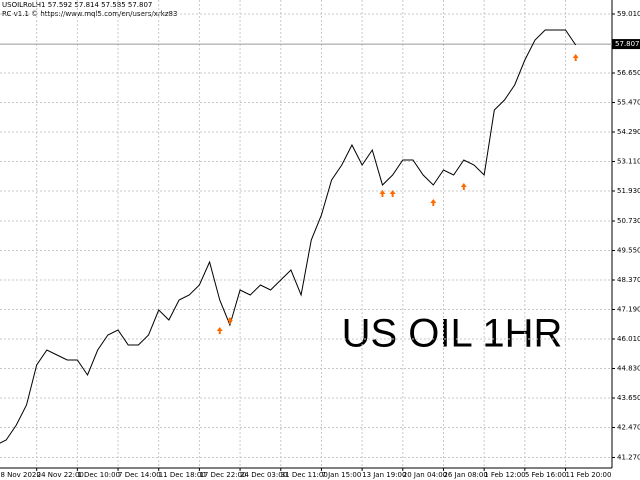 The width and height of the screenshot is (640, 480). Describe the element at coordinates (628, 339) in the screenshot. I see `y-tick-label: 46.010` at that location.